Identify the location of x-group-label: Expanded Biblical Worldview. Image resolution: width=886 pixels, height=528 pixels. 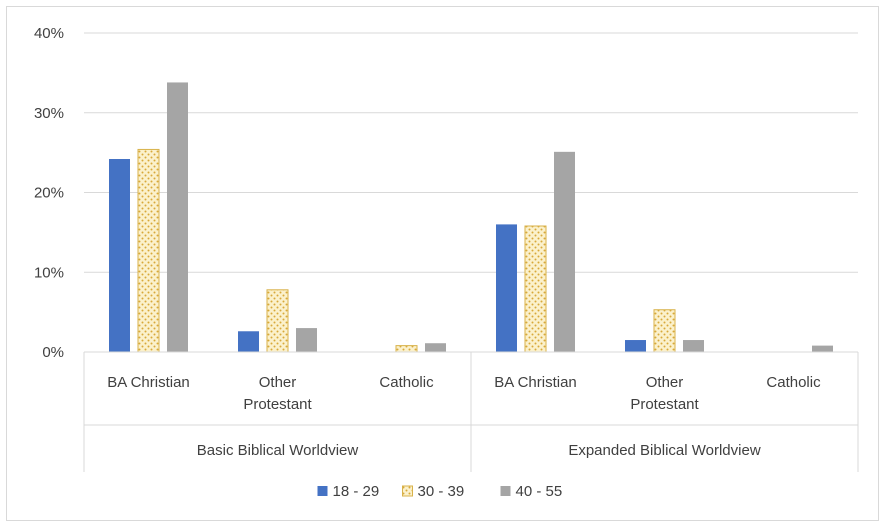
(664, 450).